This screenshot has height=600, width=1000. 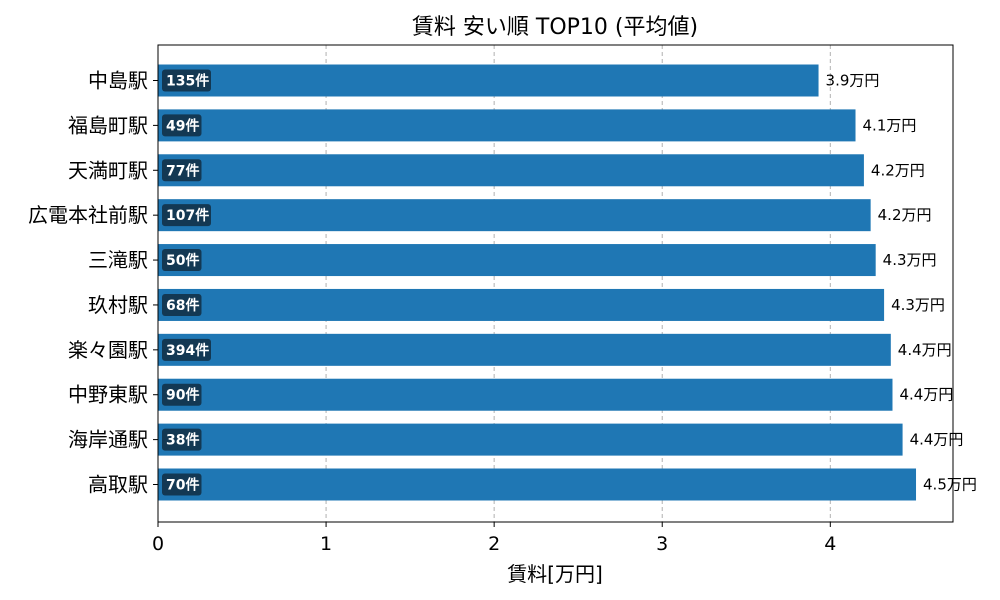 I want to click on count-label: 68件, so click(x=182, y=305).